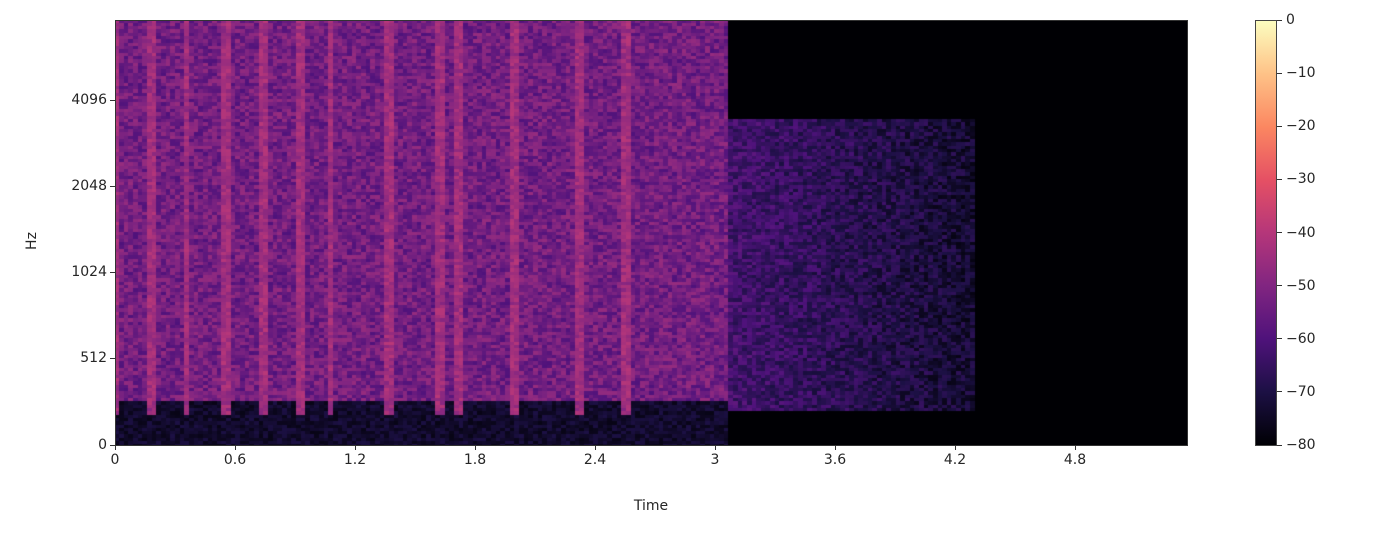 The image size is (1380, 536). I want to click on x-tick-label: 0, so click(115, 460).